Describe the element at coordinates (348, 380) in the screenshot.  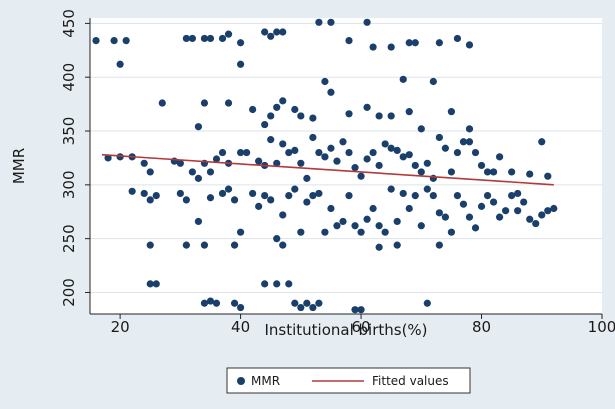
I see `legend: MMR Fitted values` at that location.